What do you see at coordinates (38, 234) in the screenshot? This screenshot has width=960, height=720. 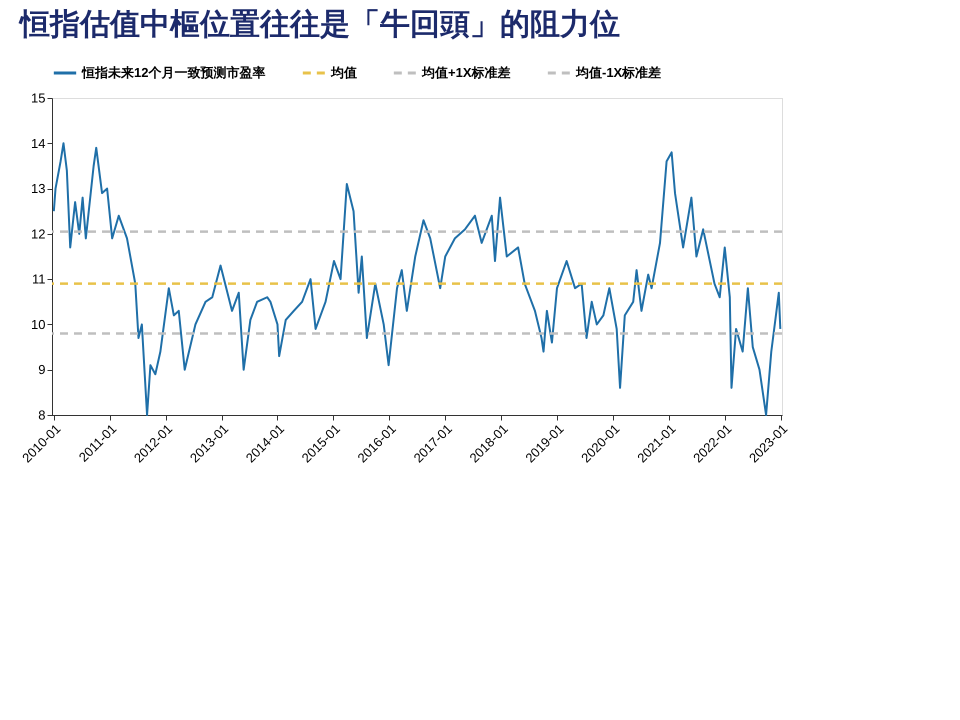 I see `y-tick-label: 12` at bounding box center [38, 234].